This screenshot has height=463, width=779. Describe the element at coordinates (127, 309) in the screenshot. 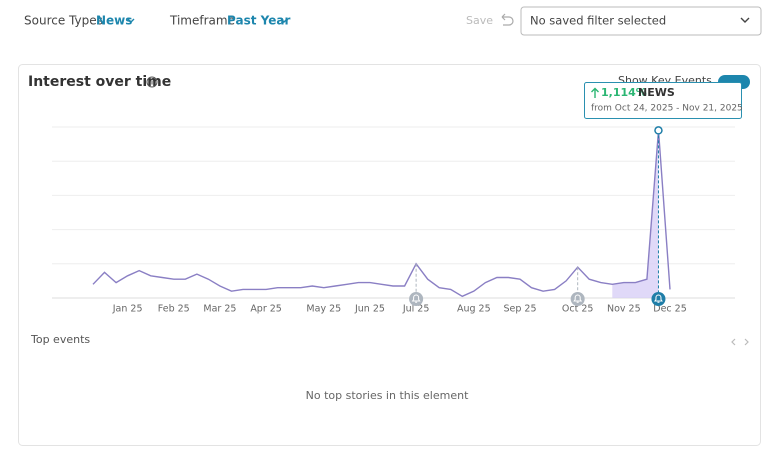

I see `x-tick-label: Jan 25` at that location.